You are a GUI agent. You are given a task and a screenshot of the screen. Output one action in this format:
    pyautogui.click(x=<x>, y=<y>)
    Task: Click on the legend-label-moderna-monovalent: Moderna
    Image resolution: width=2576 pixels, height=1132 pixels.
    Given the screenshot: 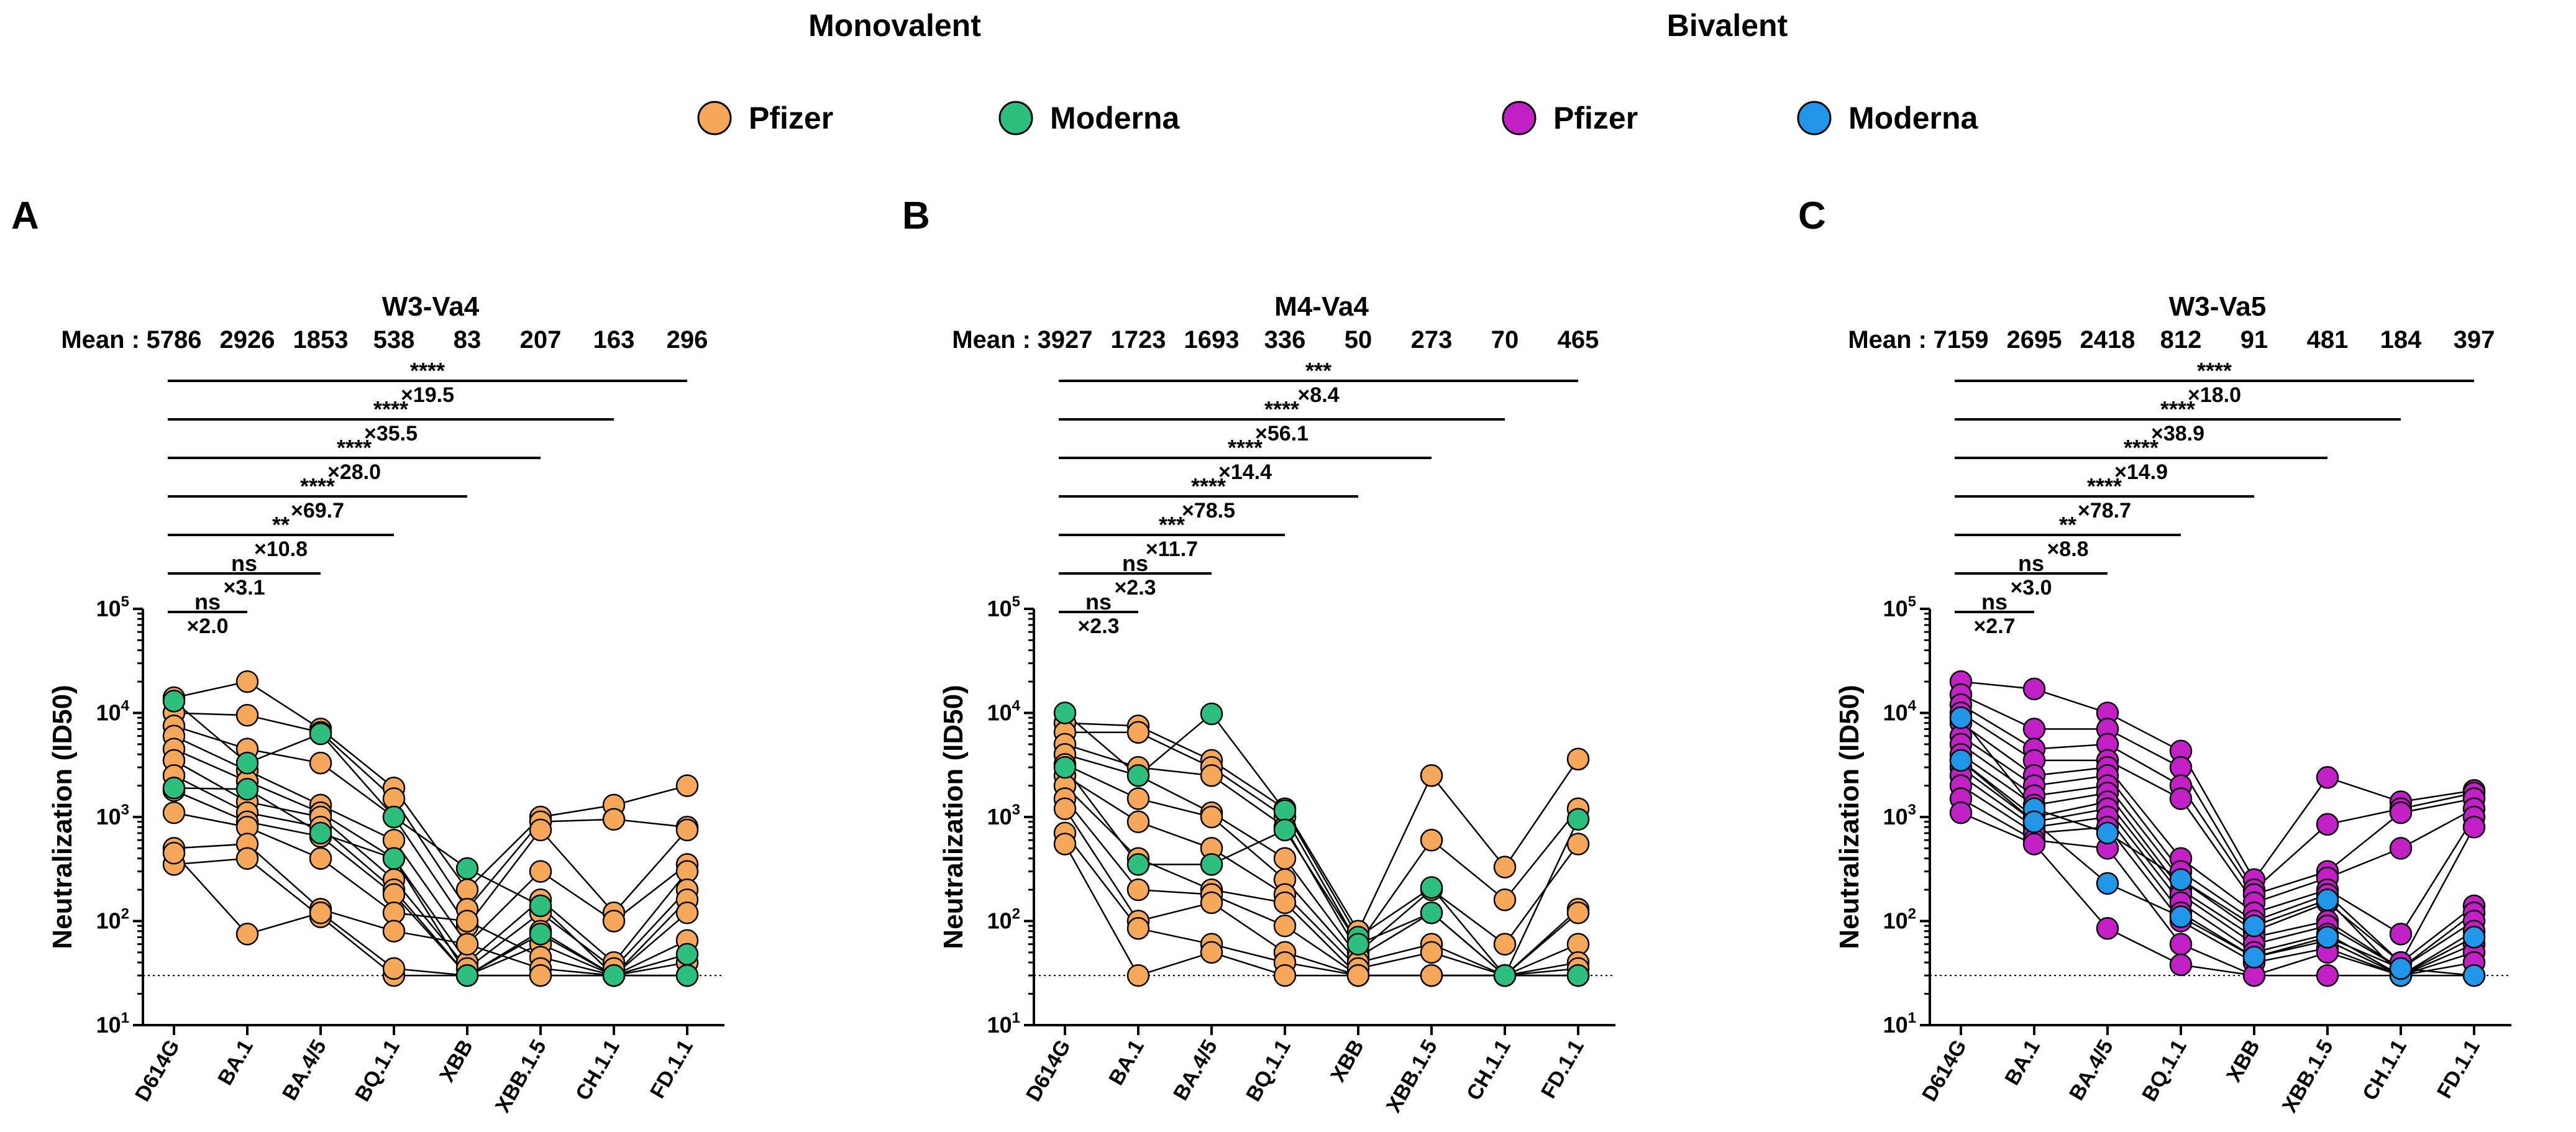 What is the action you would take?
    pyautogui.click(x=1115, y=118)
    